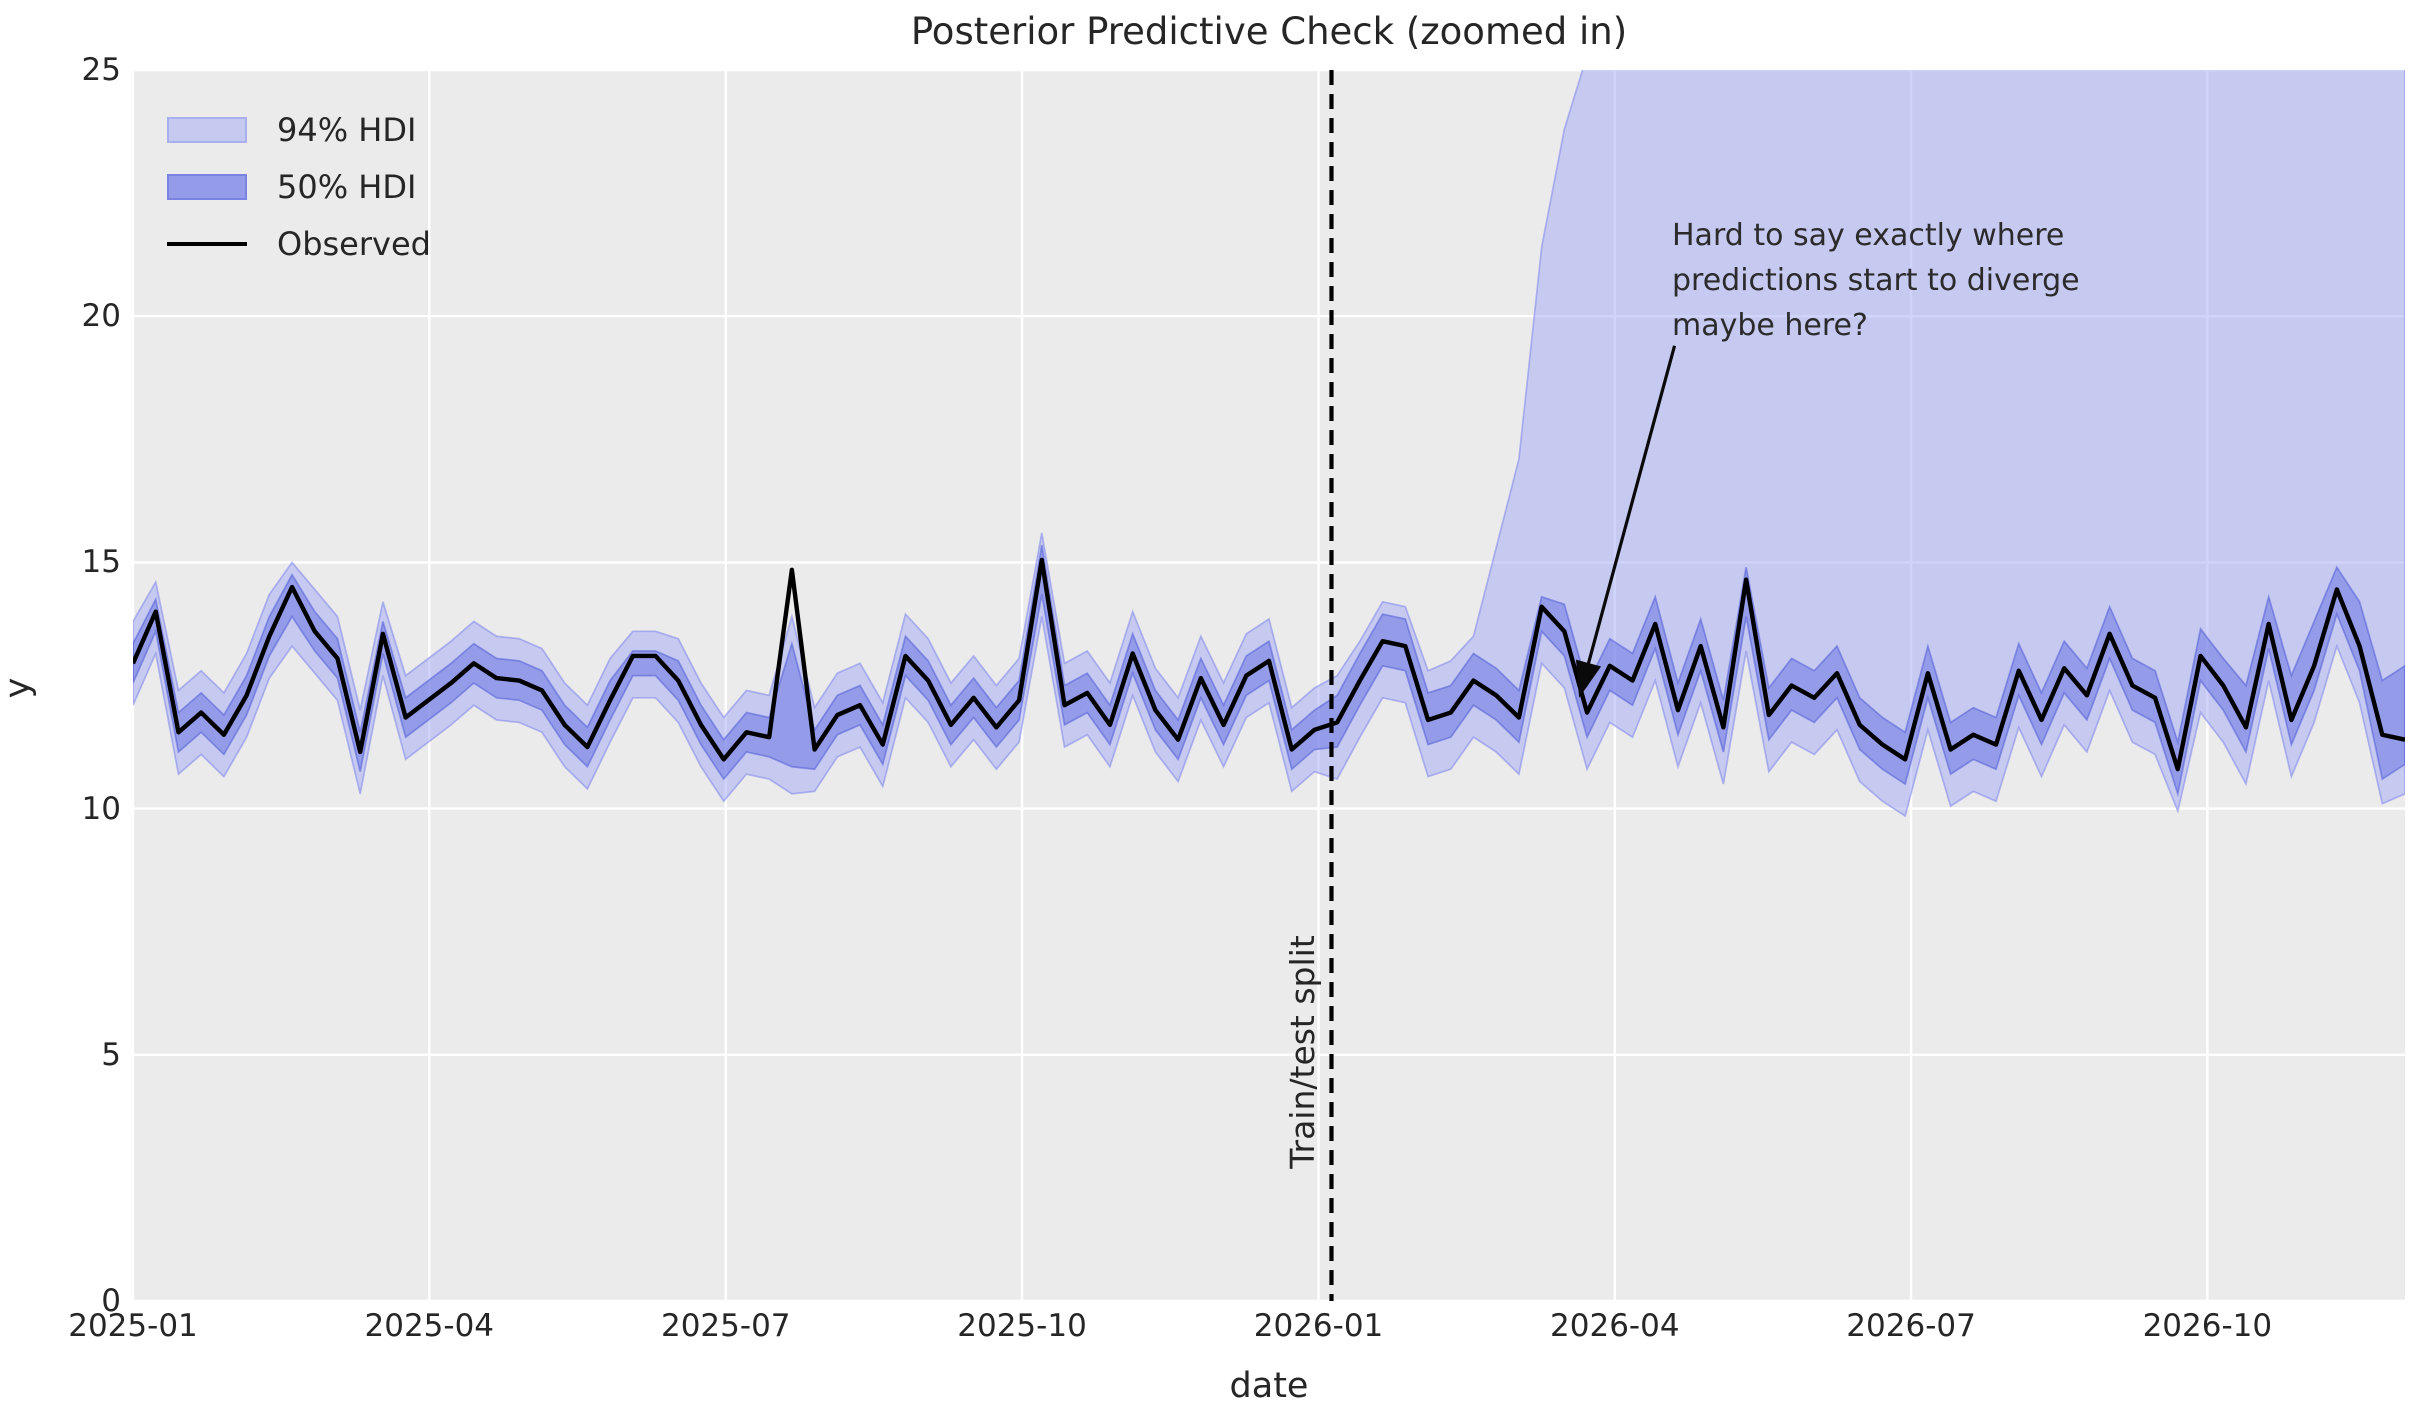  I want to click on observed-line, so click(1269, 664).